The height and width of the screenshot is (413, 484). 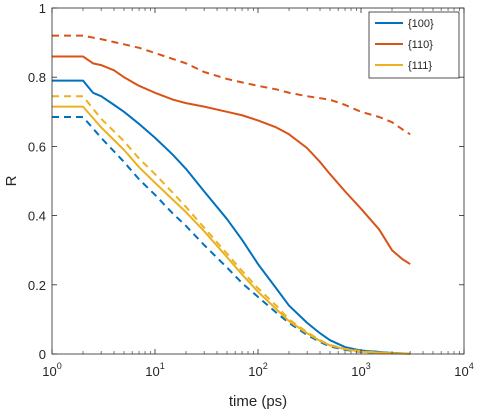 I want to click on y-tick-label: 0.8, so click(x=37, y=77).